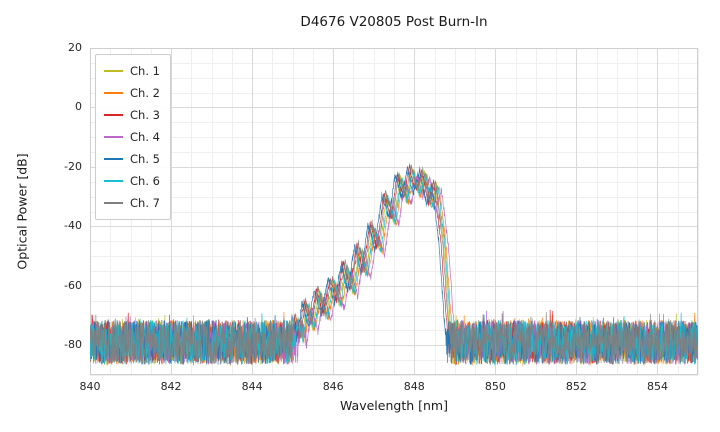  What do you see at coordinates (495, 386) in the screenshot?
I see `x-tick-label: 850` at bounding box center [495, 386].